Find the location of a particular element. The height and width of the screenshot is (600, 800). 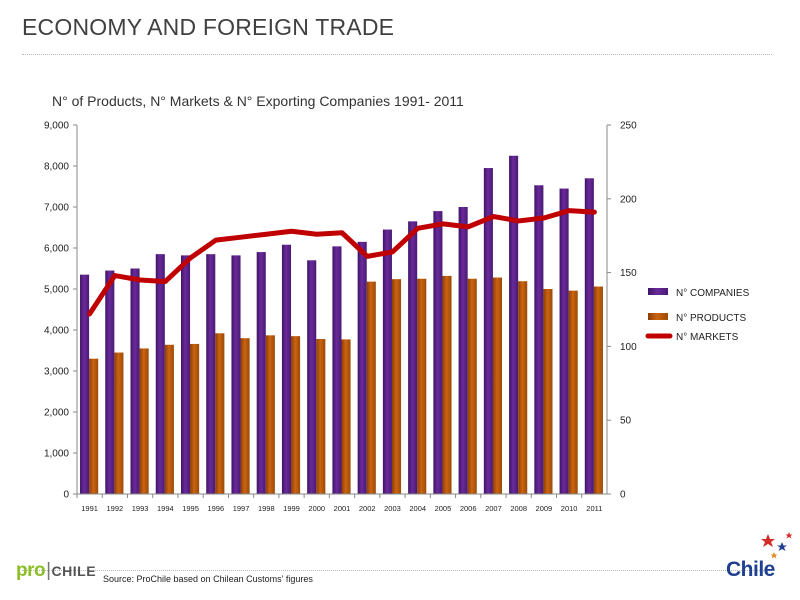

x-tick-label: 2006 is located at coordinates (468, 508).